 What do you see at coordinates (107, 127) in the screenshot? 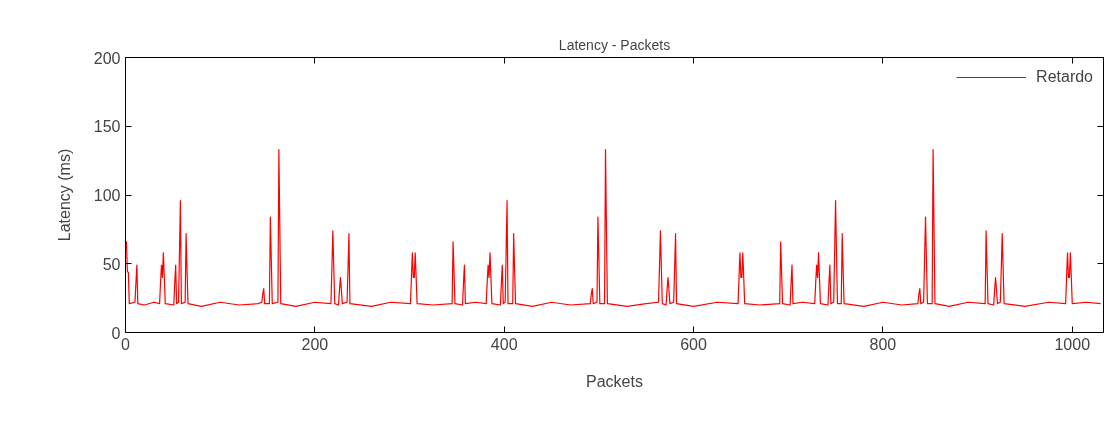
I see `y-tick-label: 150` at bounding box center [107, 127].